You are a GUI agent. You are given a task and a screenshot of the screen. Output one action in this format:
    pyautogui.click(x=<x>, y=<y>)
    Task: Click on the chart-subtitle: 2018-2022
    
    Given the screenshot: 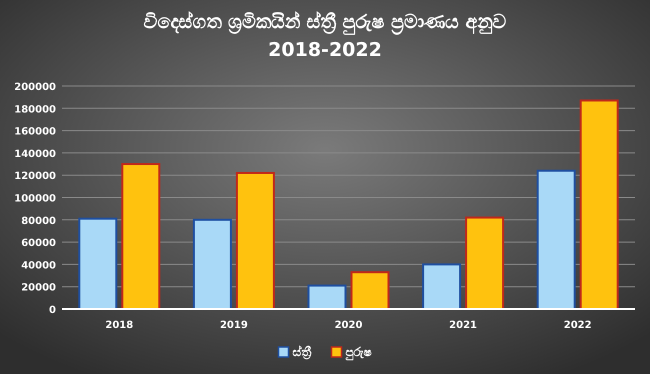 What is the action you would take?
    pyautogui.click(x=325, y=50)
    